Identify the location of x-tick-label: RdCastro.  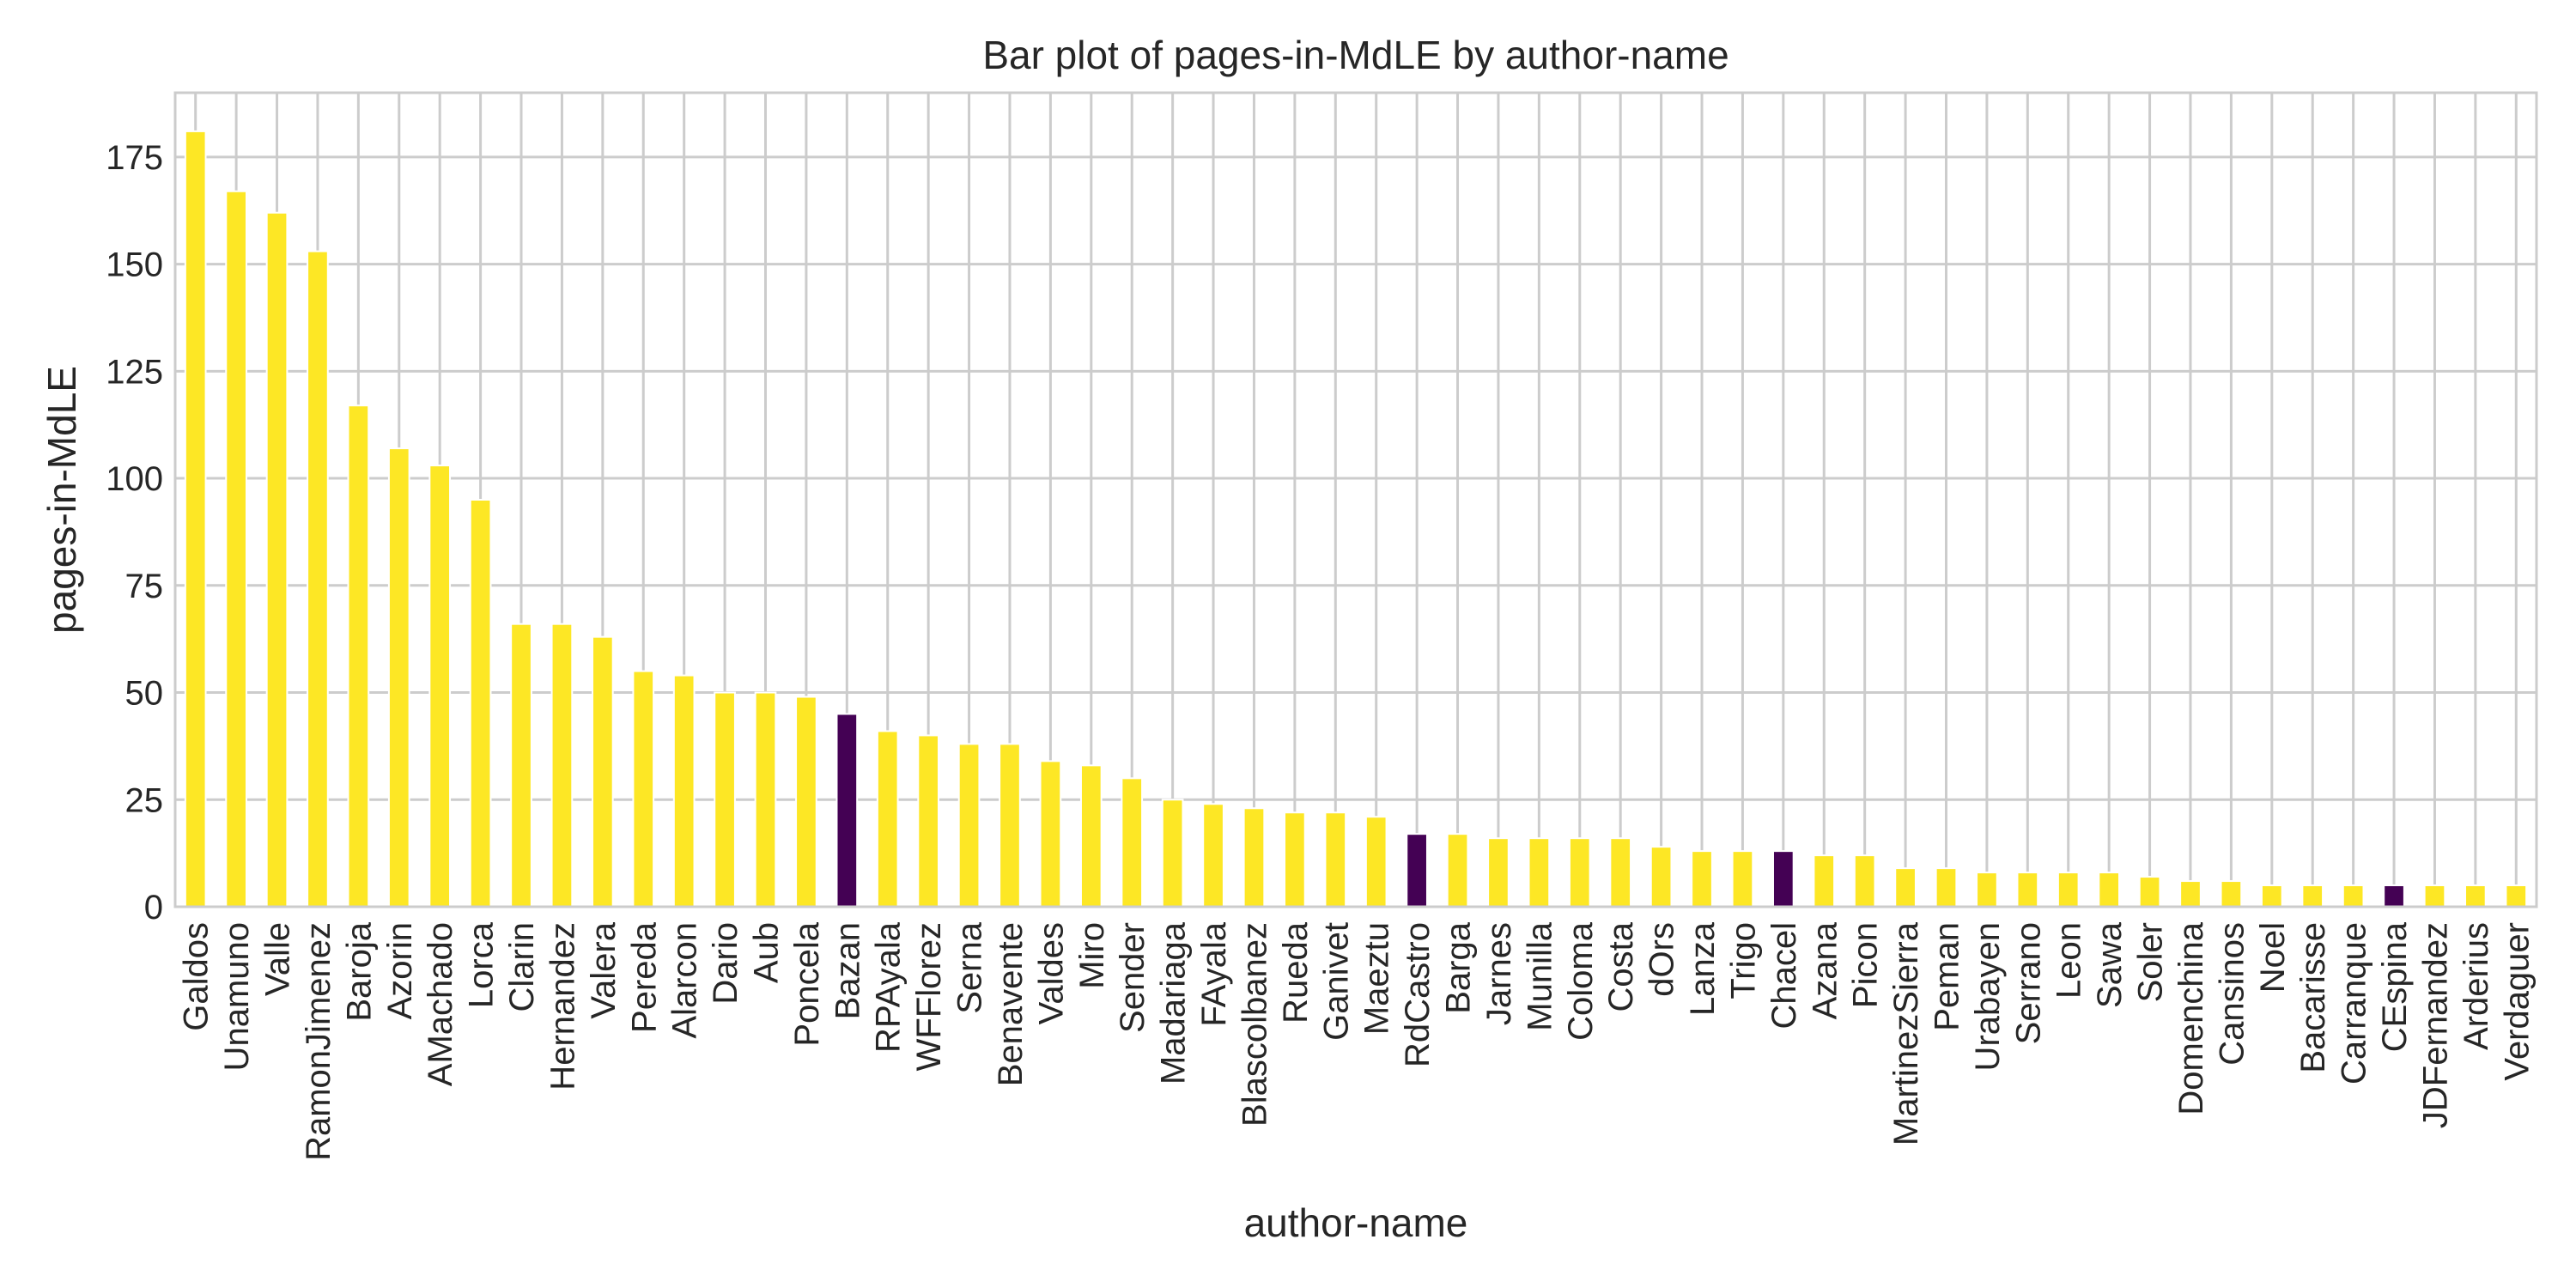
(1418, 995).